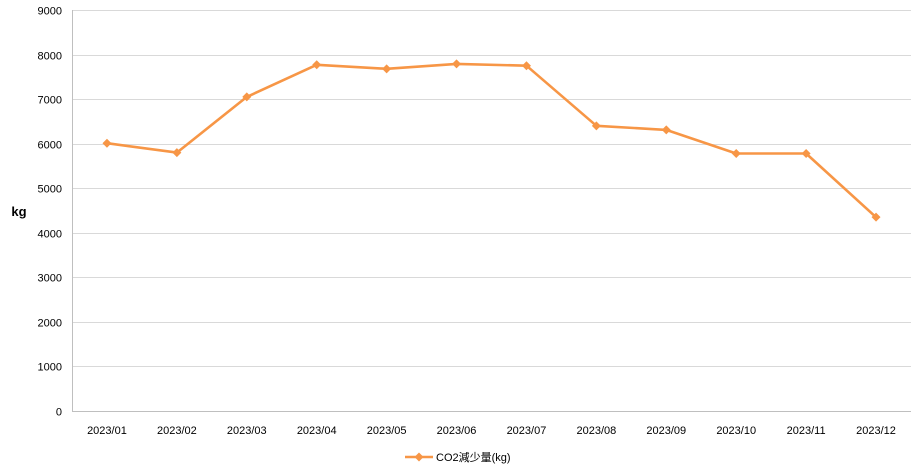 This screenshot has width=919, height=472. What do you see at coordinates (50, 190) in the screenshot?
I see `y-tick-label: 5000` at bounding box center [50, 190].